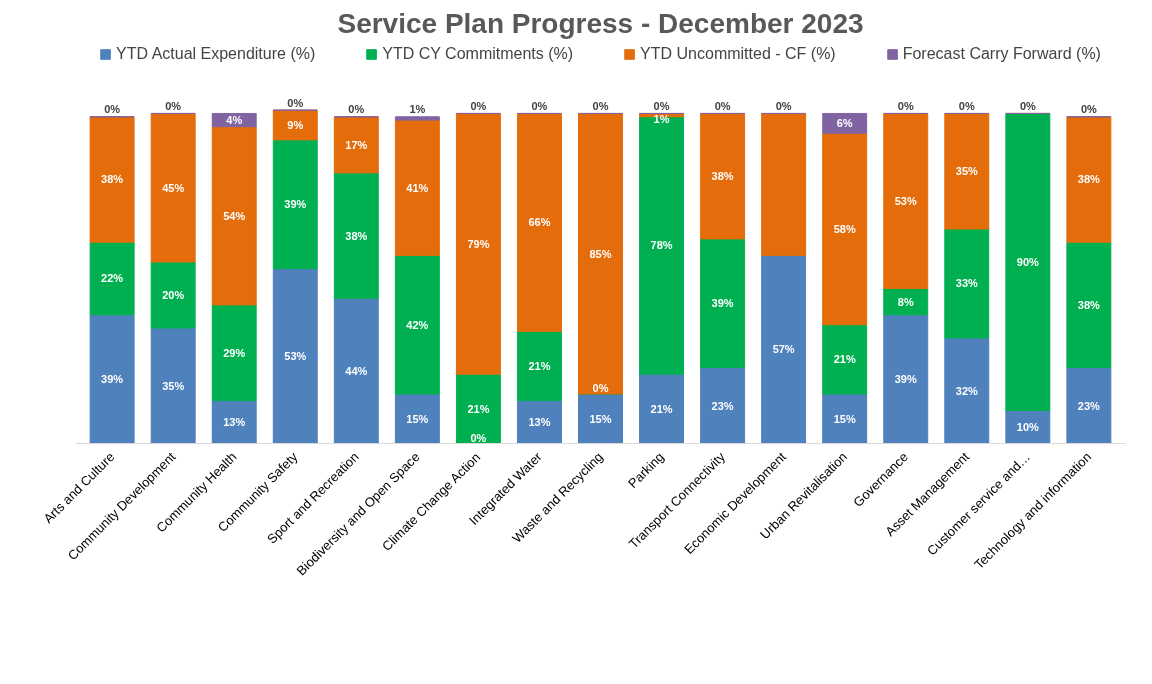  Describe the element at coordinates (661, 245) in the screenshot. I see `data-label: 78%` at that location.